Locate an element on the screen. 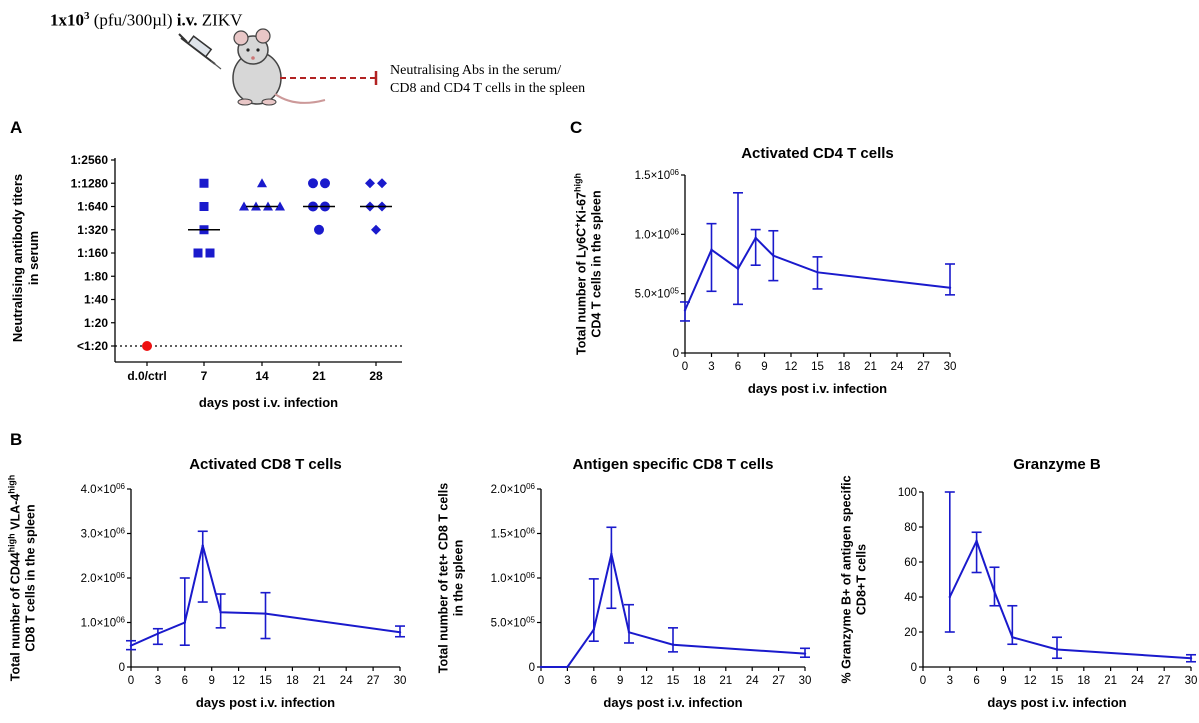  y-tick-label: 1:80 is located at coordinates (96, 276).